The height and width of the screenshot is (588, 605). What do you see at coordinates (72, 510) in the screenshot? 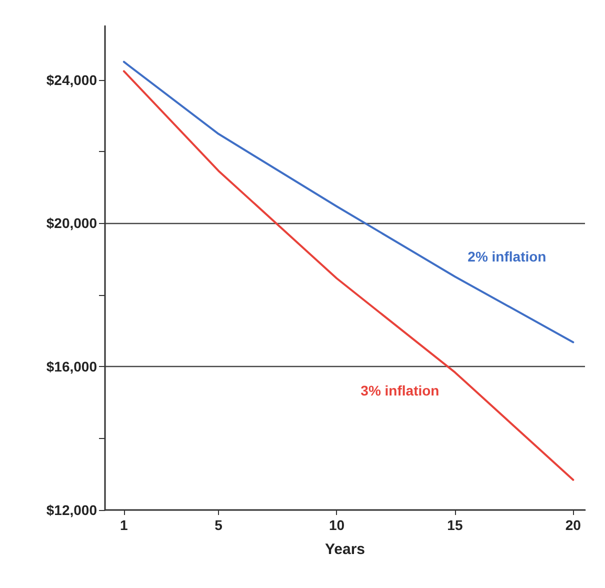
I see `y-tick-label: $12,000` at bounding box center [72, 510].